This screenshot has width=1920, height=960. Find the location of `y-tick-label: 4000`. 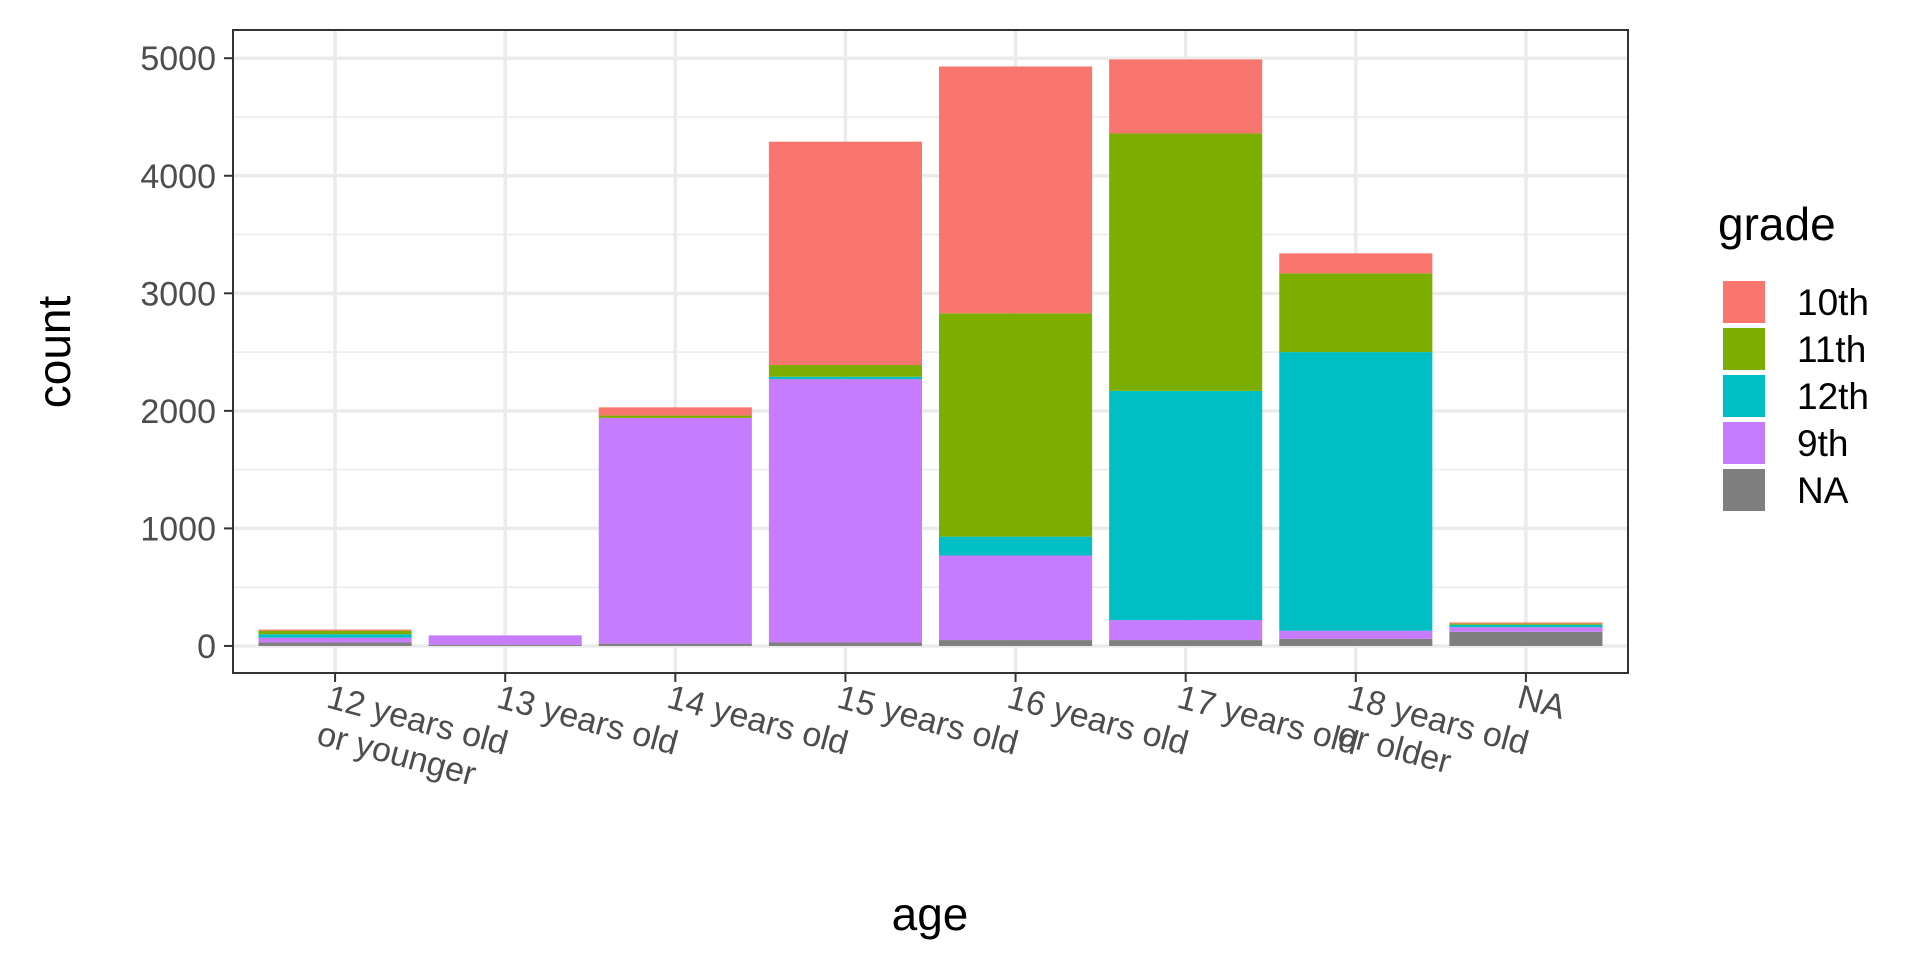

y-tick-label: 4000 is located at coordinates (178, 177).